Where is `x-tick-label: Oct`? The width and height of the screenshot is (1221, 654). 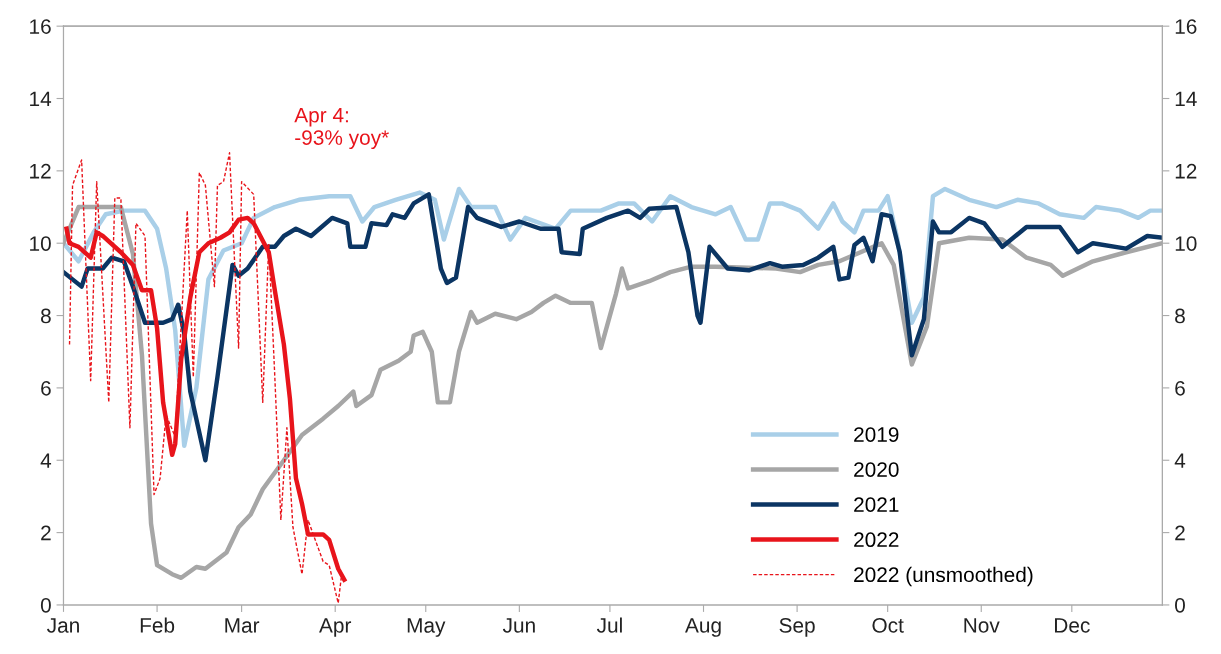 x-tick-label: Oct is located at coordinates (888, 625).